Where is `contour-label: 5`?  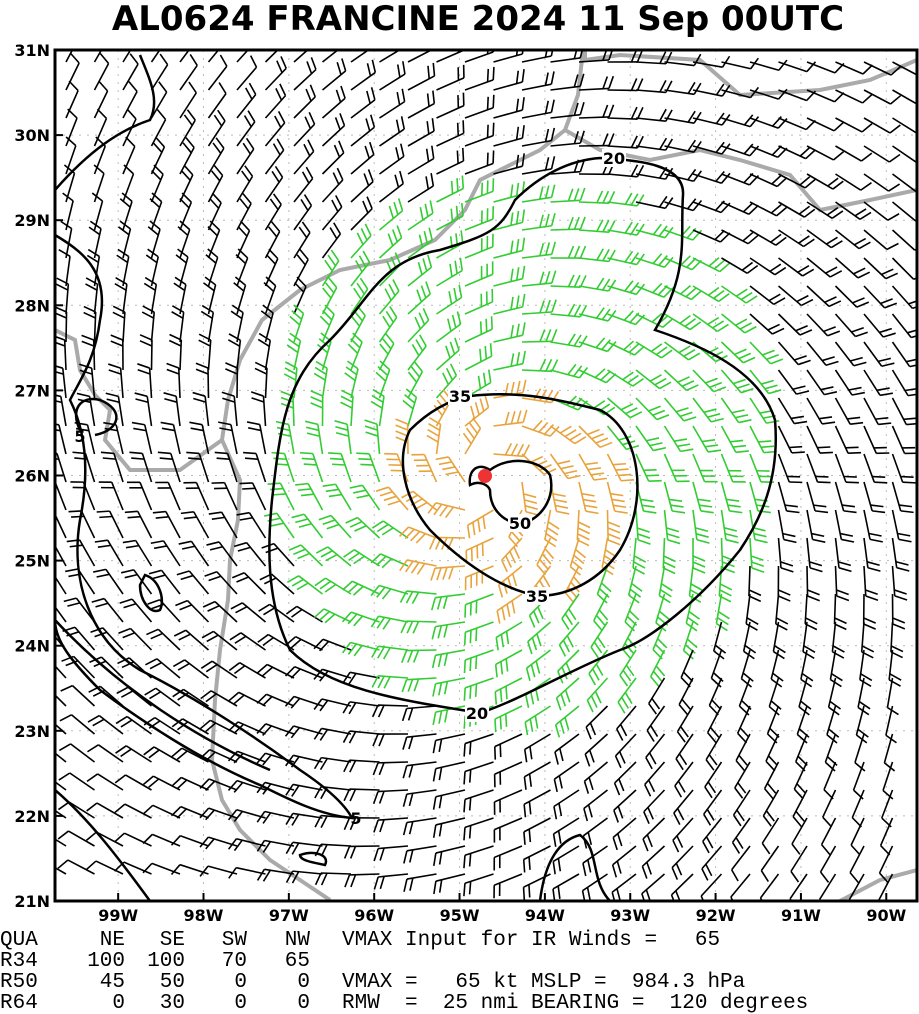 contour-label: 5 is located at coordinates (79, 436).